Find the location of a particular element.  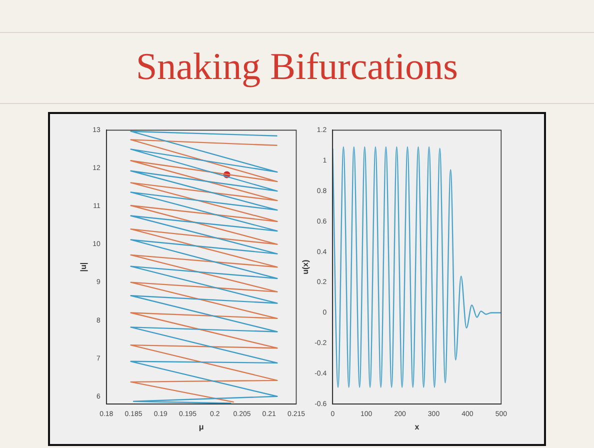

y-axis-title: u(x) is located at coordinates (305, 266).